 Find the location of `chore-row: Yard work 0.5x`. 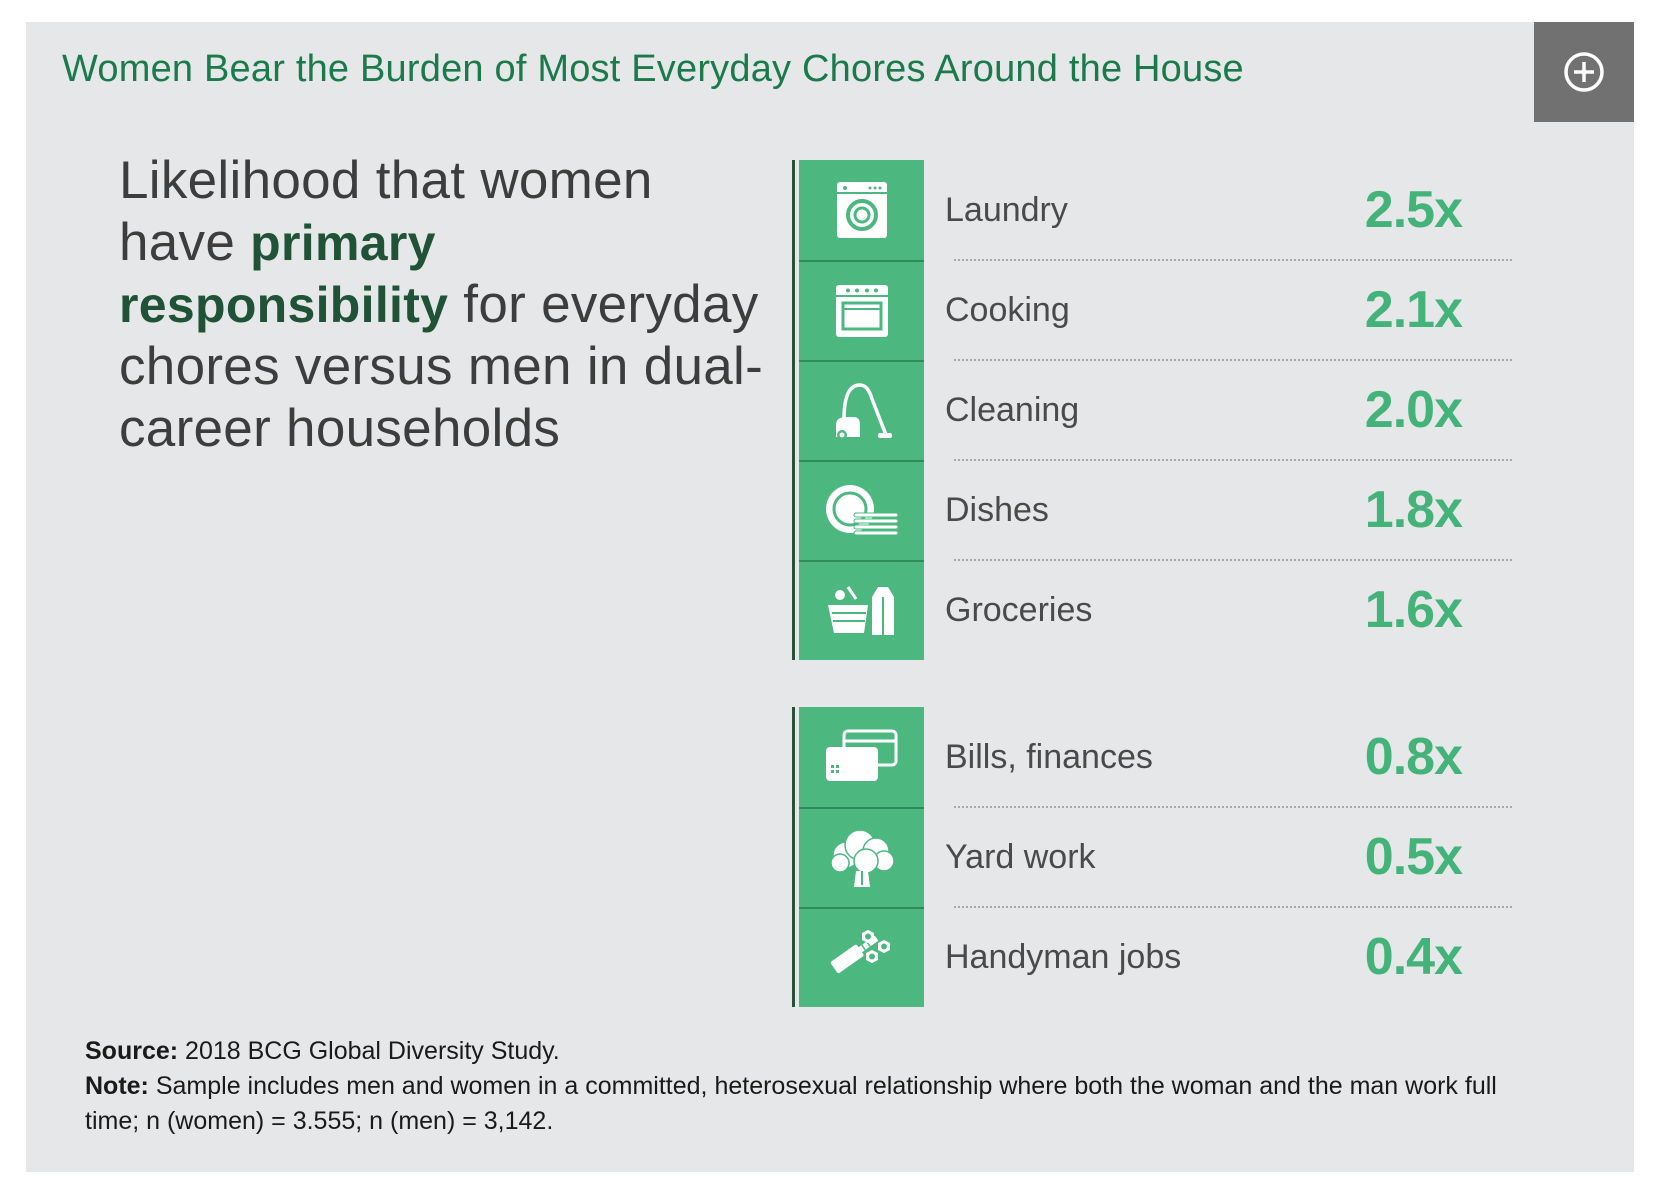

chore-row: Yard work 0.5x is located at coordinates (1152, 857).